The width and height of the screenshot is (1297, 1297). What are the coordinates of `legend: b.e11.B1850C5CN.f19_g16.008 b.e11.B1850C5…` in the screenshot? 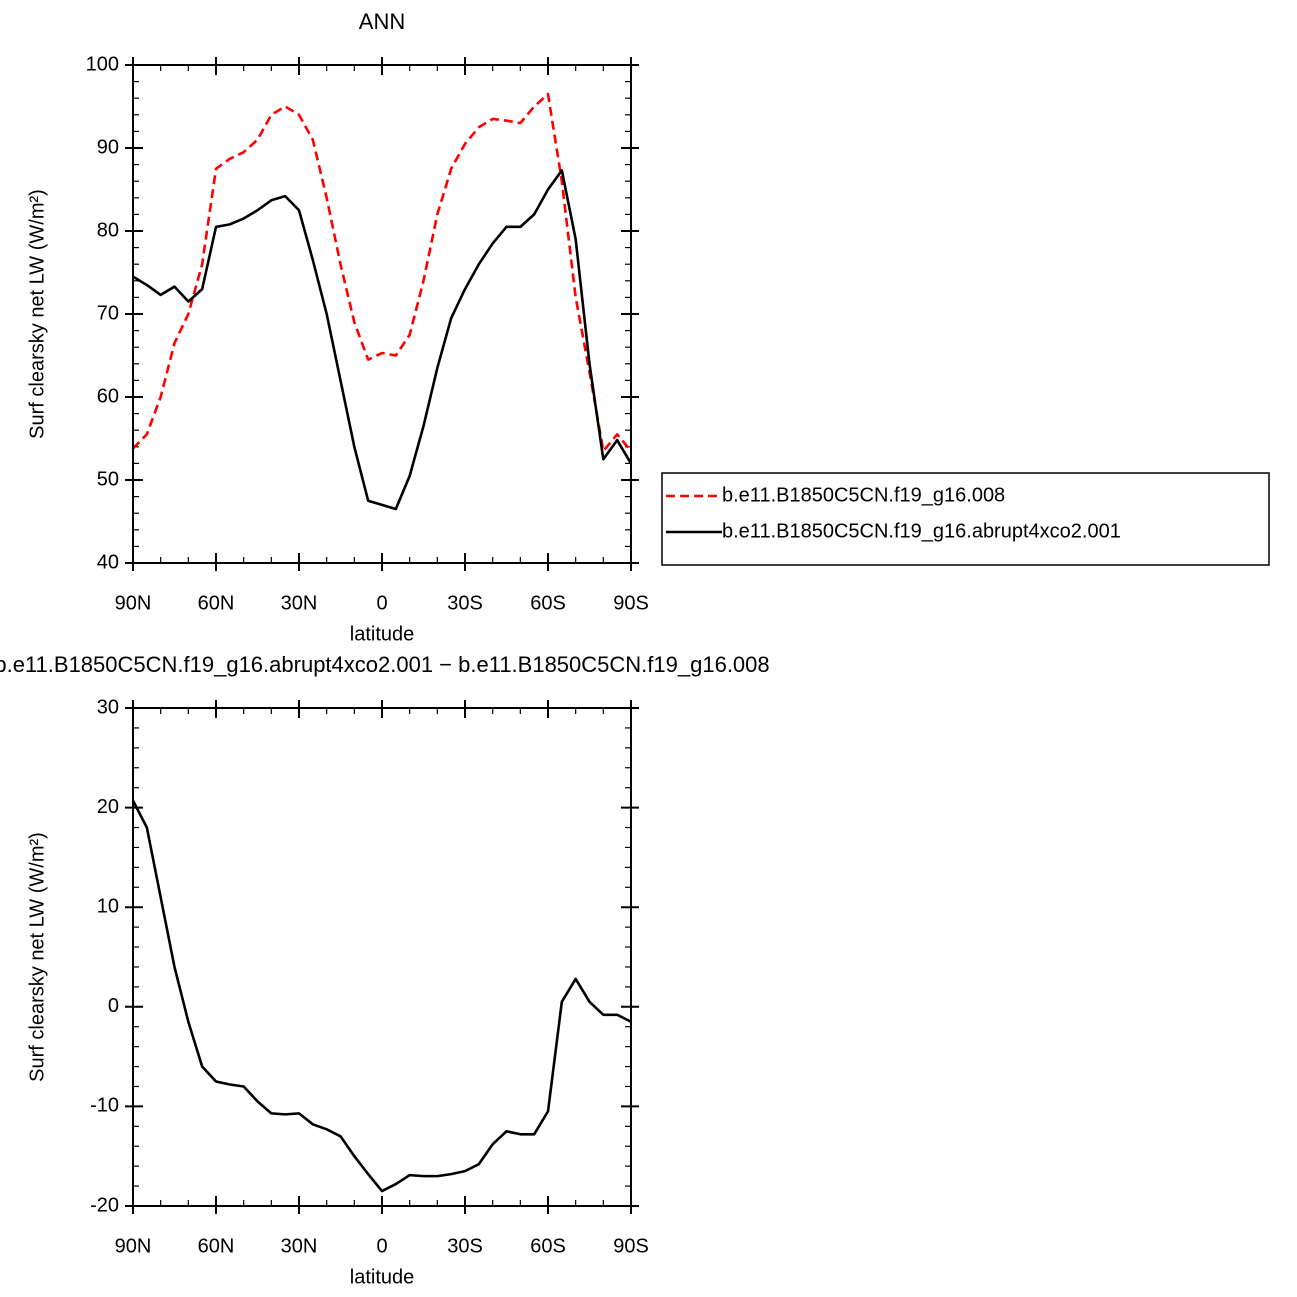 It's located at (965, 519).